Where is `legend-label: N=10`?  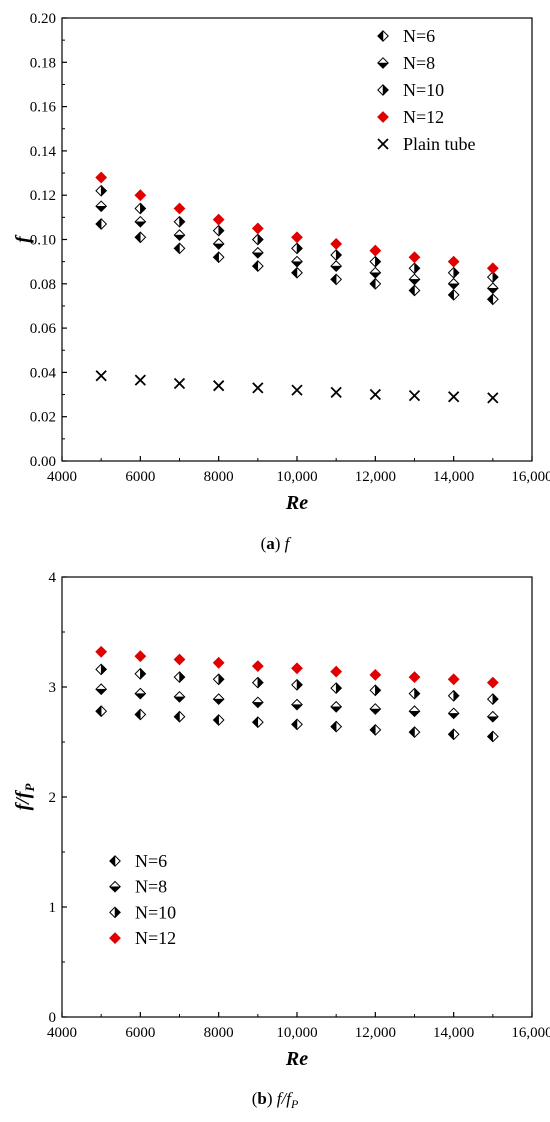 legend-label: N=10 is located at coordinates (423, 90).